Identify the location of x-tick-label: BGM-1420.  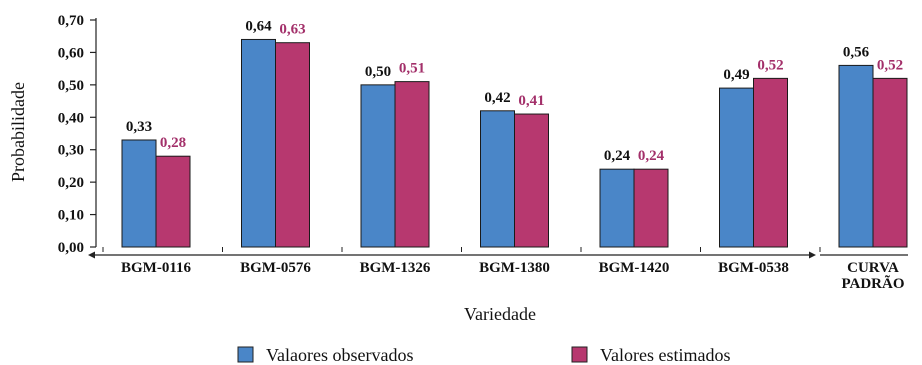
(634, 268).